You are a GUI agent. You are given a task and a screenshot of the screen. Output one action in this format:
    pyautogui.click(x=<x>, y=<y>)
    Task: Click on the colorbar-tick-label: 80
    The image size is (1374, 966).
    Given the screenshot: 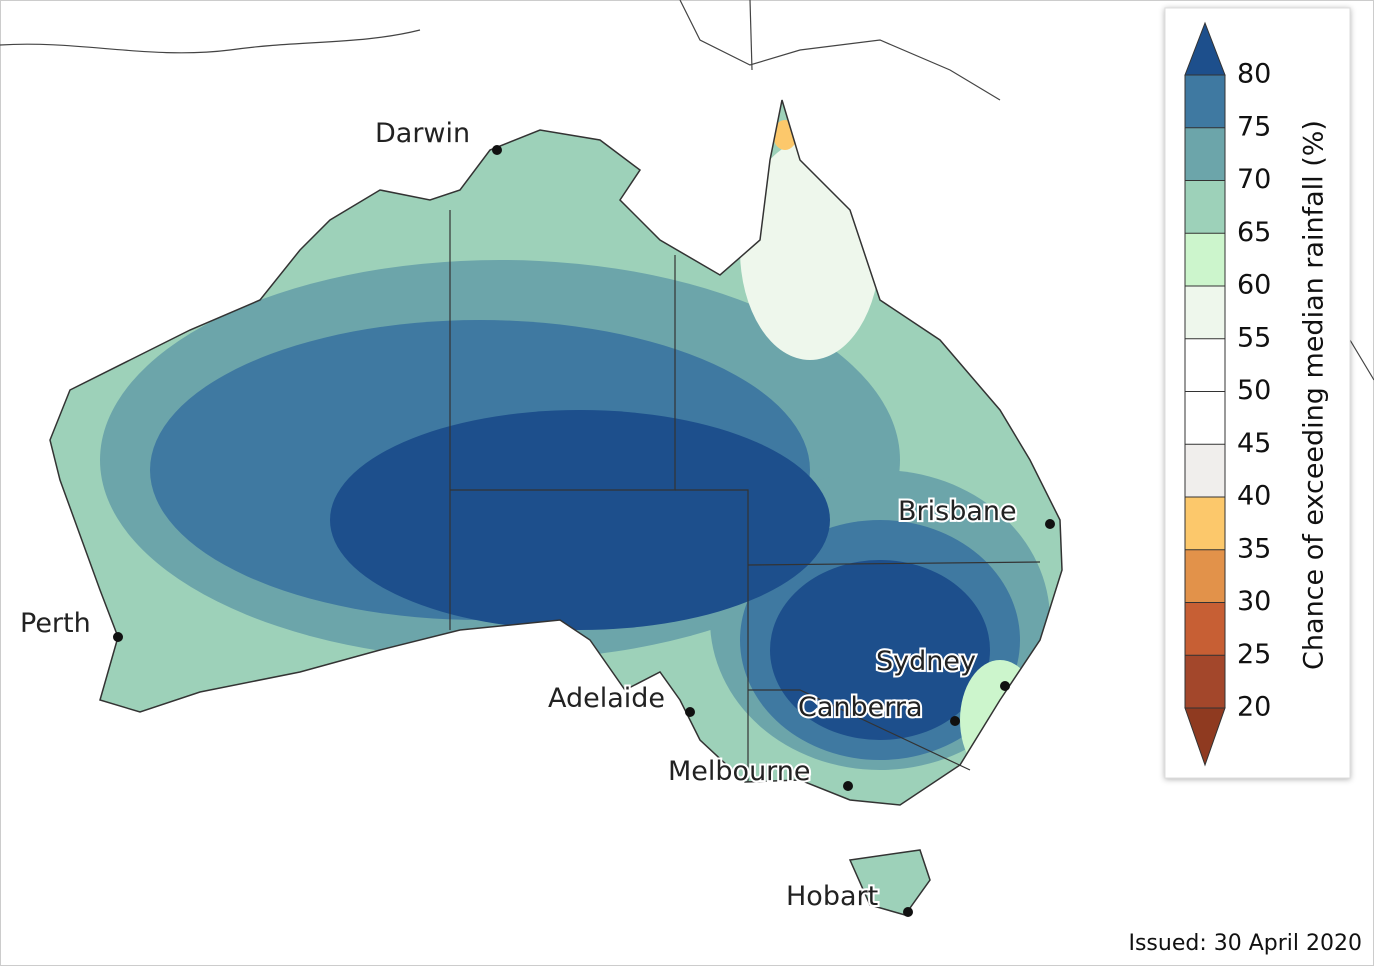 What is the action you would take?
    pyautogui.click(x=1254, y=74)
    